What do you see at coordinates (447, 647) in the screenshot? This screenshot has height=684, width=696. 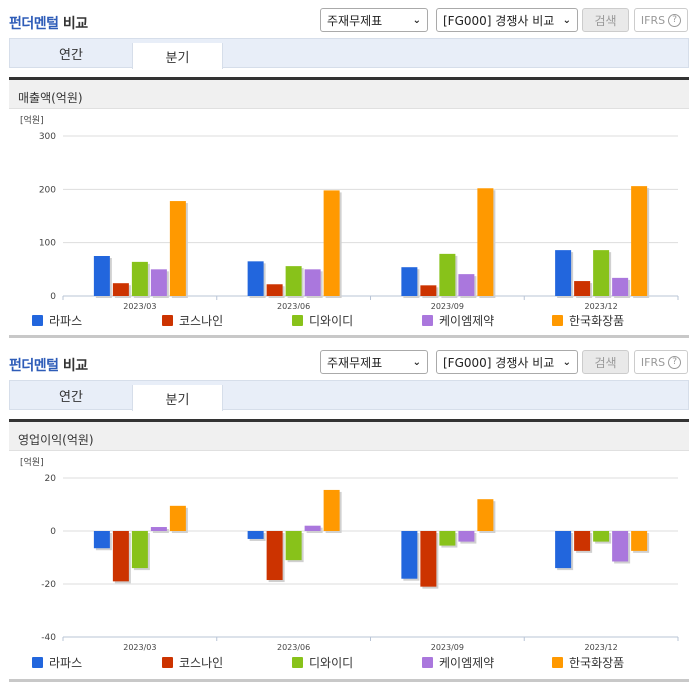 I see `x-tick-label: 2023/09` at bounding box center [447, 647].